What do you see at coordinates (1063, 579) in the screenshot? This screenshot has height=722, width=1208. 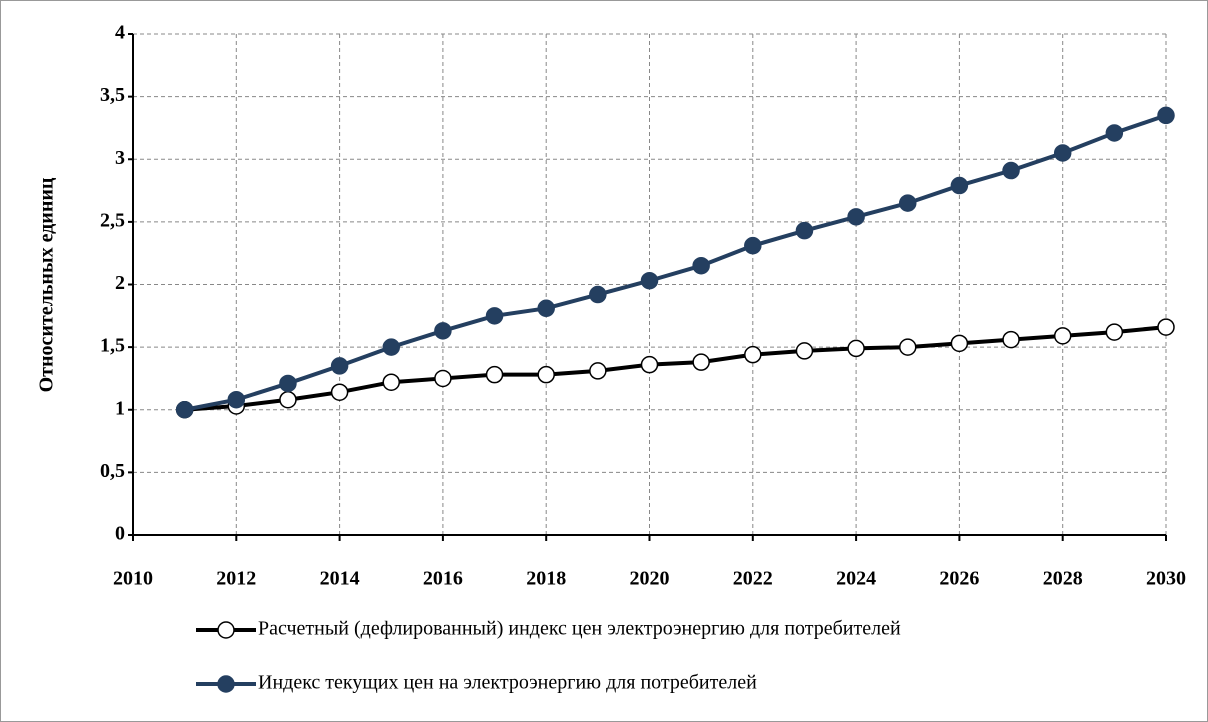 I see `x-tick-label: 2028` at bounding box center [1063, 579].